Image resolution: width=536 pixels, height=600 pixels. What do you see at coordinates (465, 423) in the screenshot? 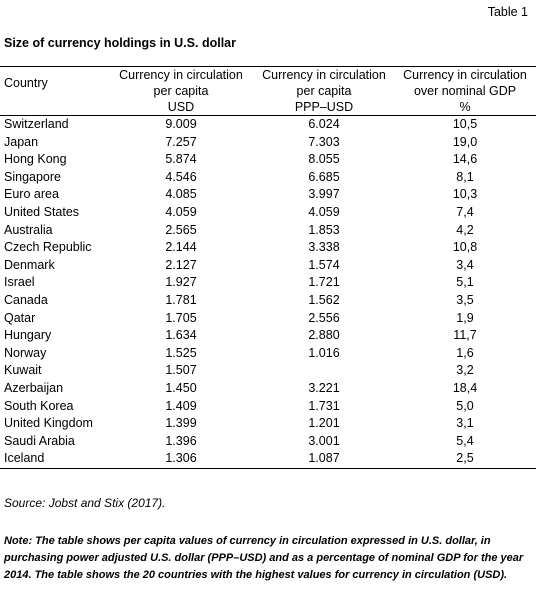
I see `cell-gdp: 3,1` at bounding box center [465, 423].